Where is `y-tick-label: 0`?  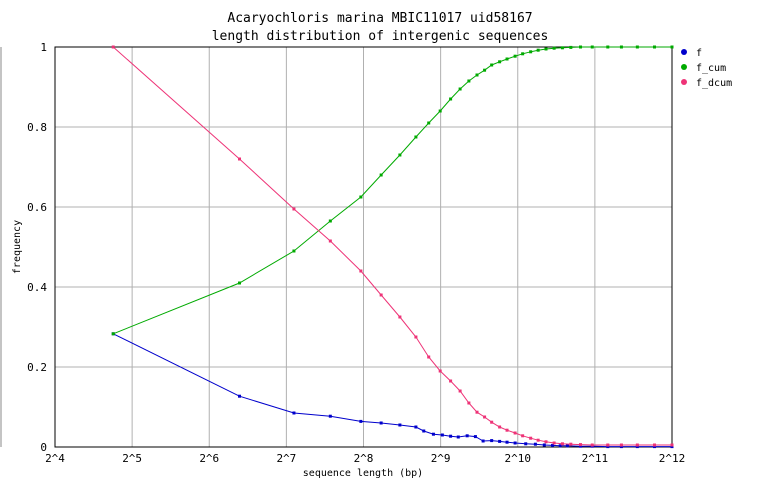 y-tick-label: 0 is located at coordinates (43, 447).